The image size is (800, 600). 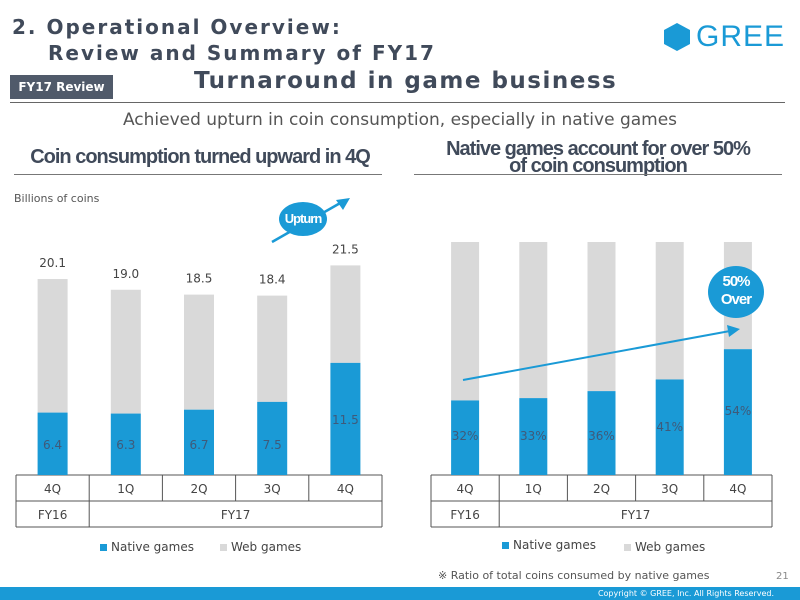 I want to click on native-value-label: 11.5, so click(x=345, y=420).